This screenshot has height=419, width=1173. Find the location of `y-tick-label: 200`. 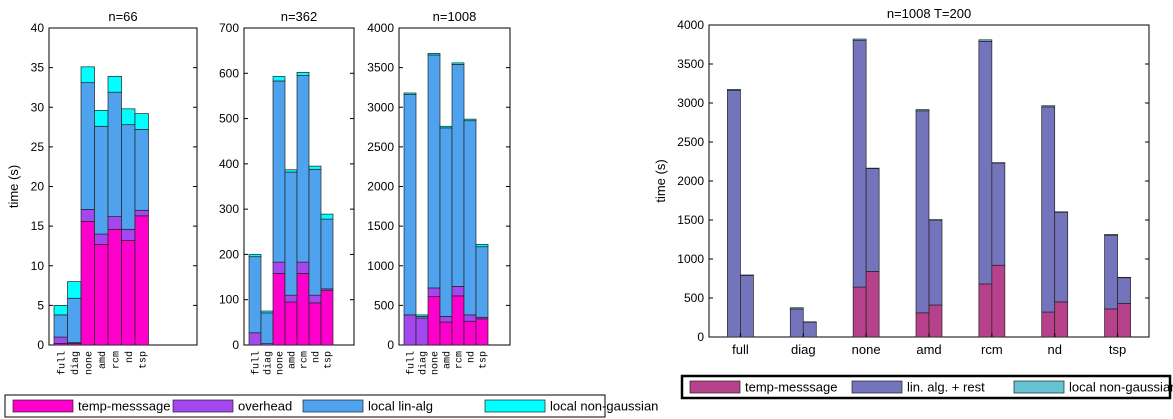

y-tick-label: 200 is located at coordinates (229, 254).